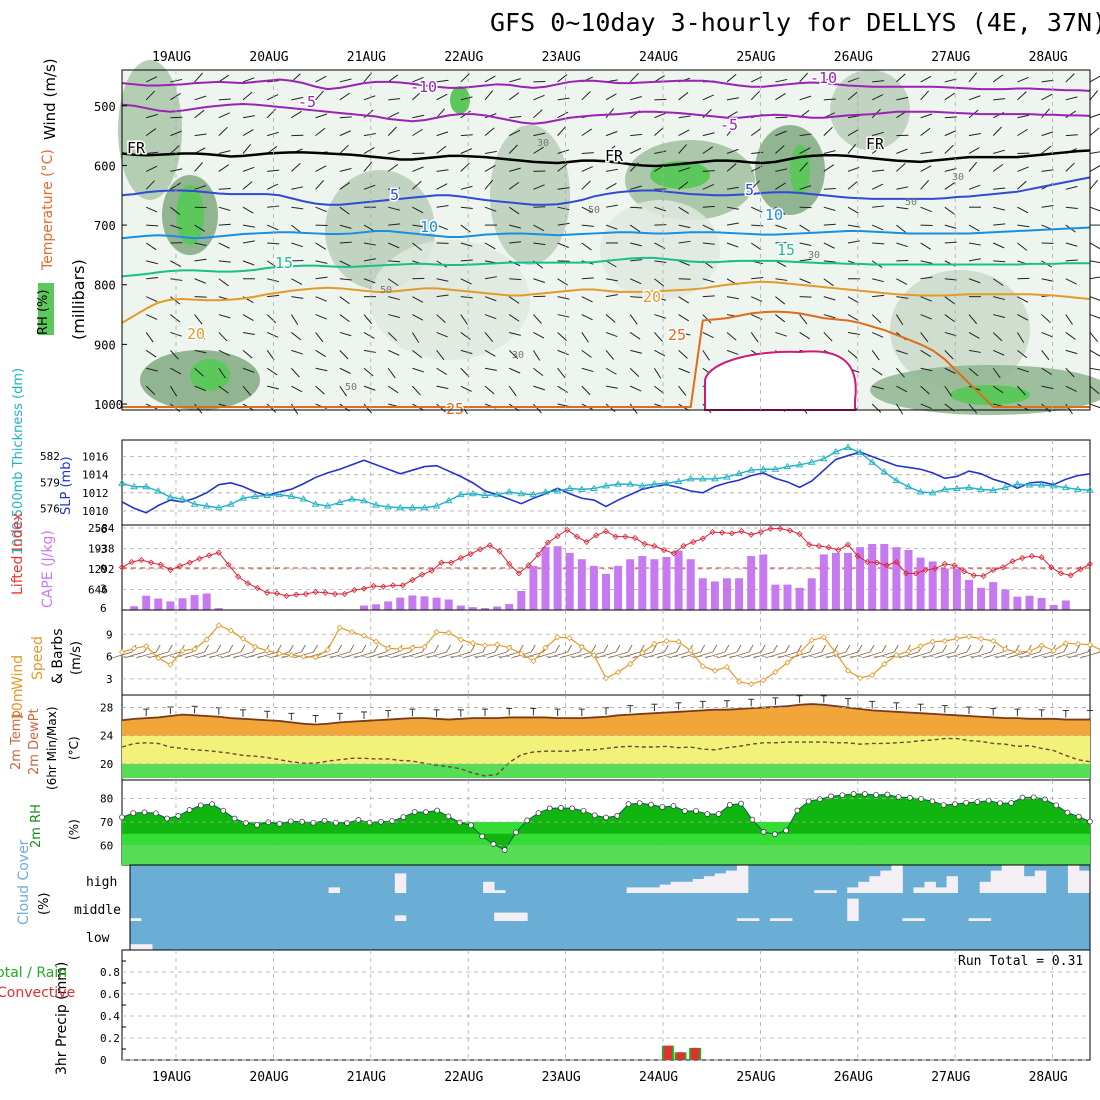 This screenshot has width=1100, height=1100. I want to click on date-label-bottom: 23AUG, so click(561, 1077).